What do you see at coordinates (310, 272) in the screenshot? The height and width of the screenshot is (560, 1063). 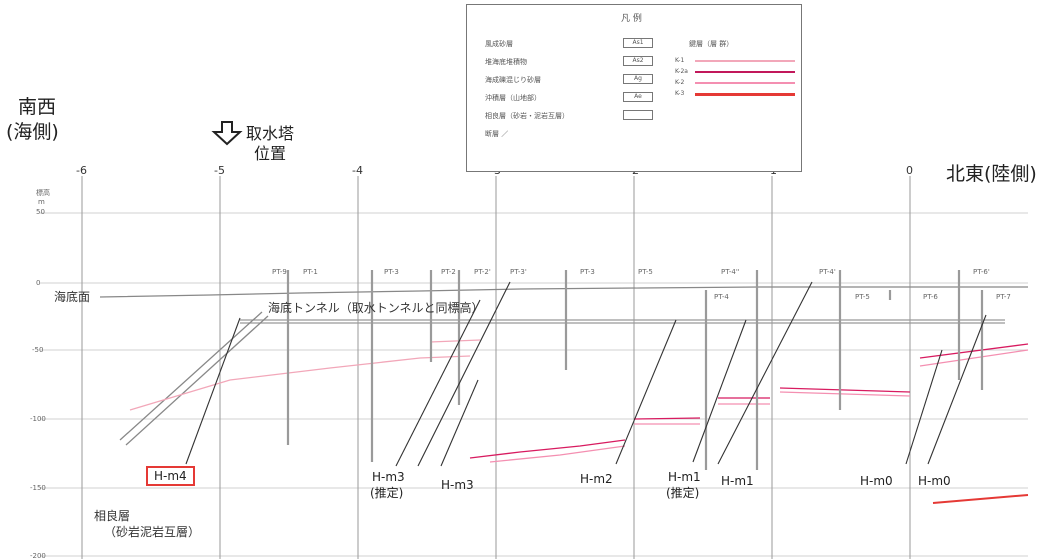 I see `borehole-label: PT-1` at bounding box center [310, 272].